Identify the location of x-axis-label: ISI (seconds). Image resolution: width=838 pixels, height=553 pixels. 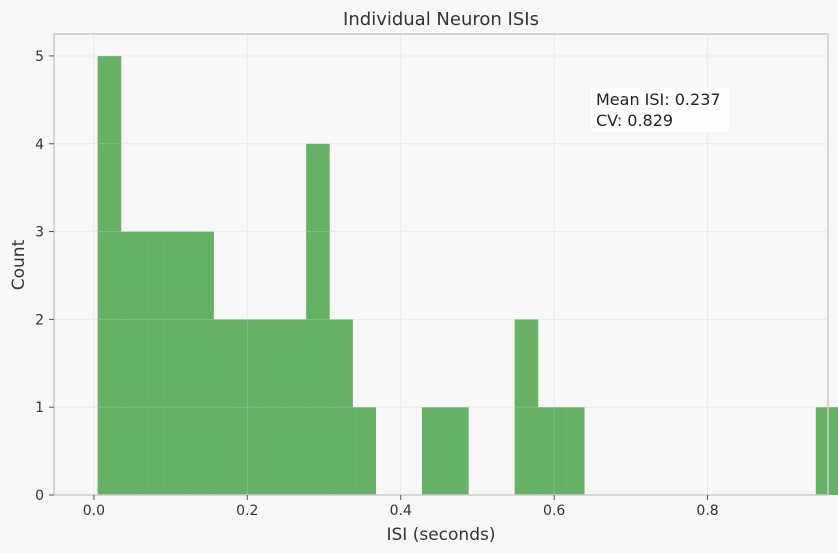
(441, 535).